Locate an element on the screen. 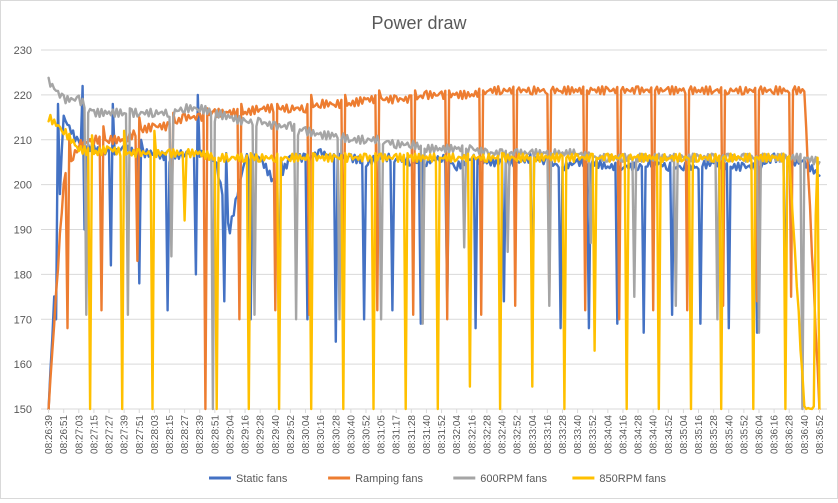  x-tick-label: 08:34:28 is located at coordinates (639, 434).